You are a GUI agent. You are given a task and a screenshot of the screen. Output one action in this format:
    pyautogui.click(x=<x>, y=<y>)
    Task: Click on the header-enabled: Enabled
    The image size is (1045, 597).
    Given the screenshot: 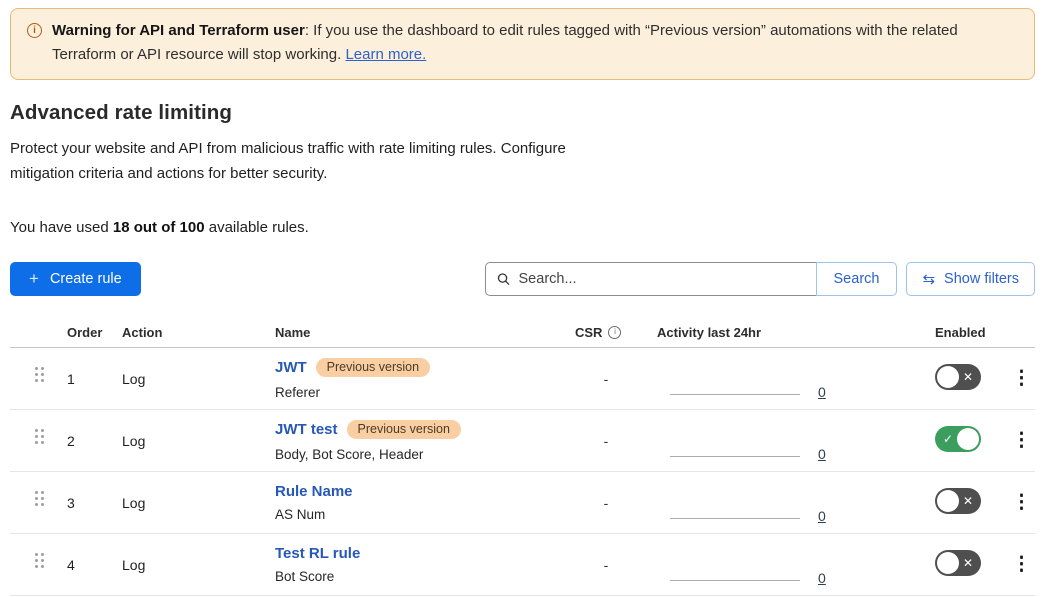 What is the action you would take?
    pyautogui.click(x=960, y=332)
    